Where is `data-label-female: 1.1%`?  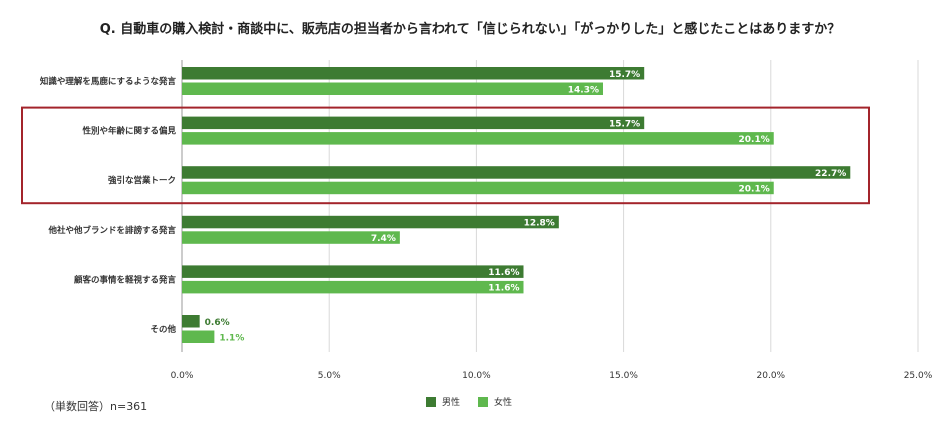
data-label-female: 1.1% is located at coordinates (231, 338).